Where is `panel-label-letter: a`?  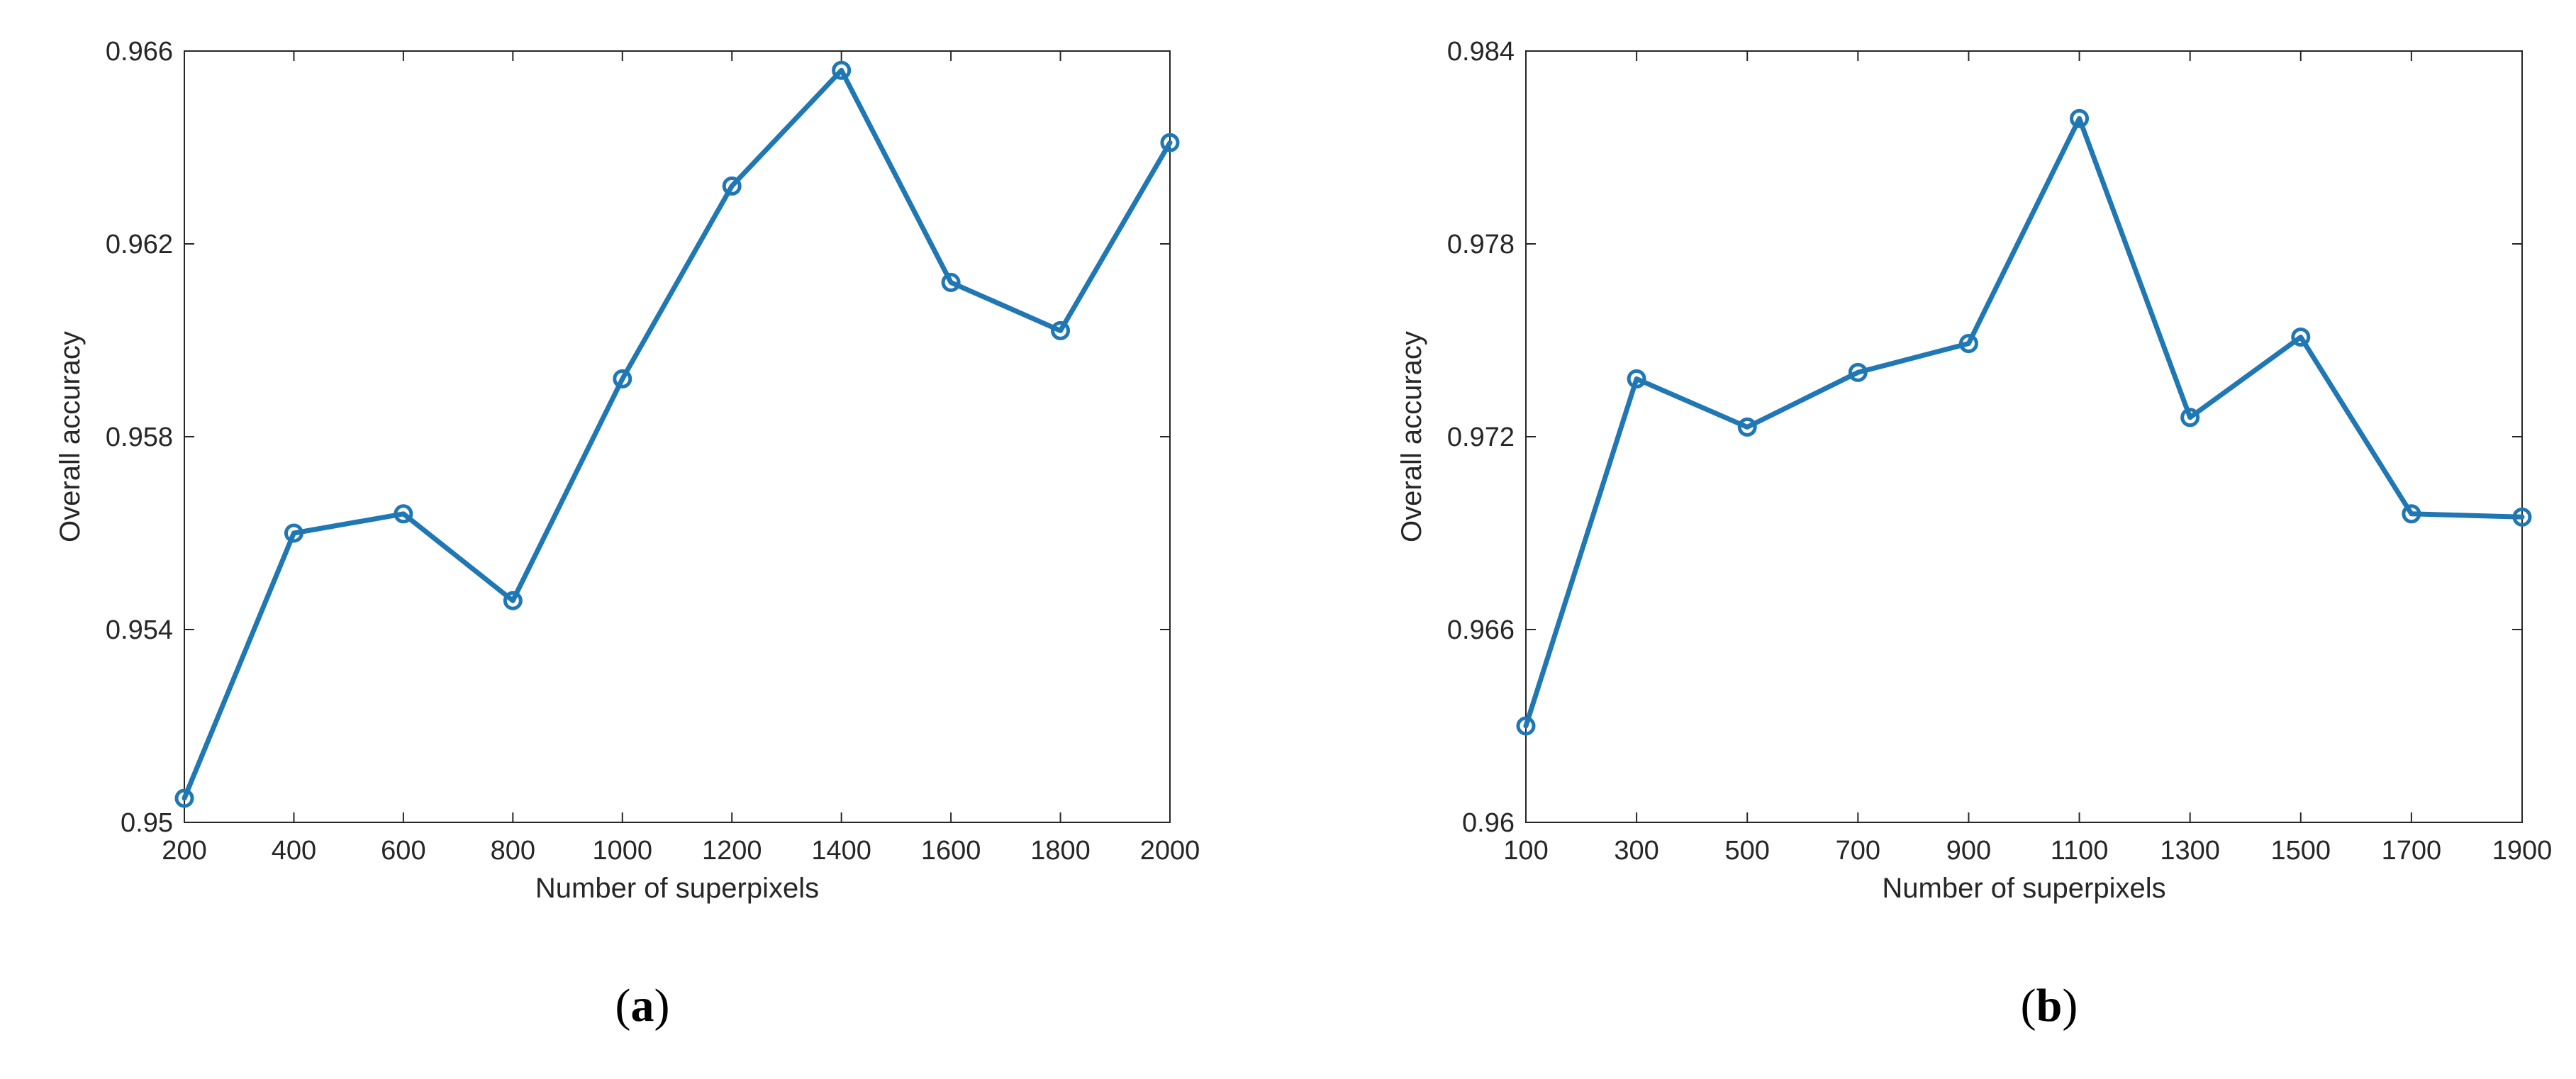
panel-label-letter: a is located at coordinates (642, 1006).